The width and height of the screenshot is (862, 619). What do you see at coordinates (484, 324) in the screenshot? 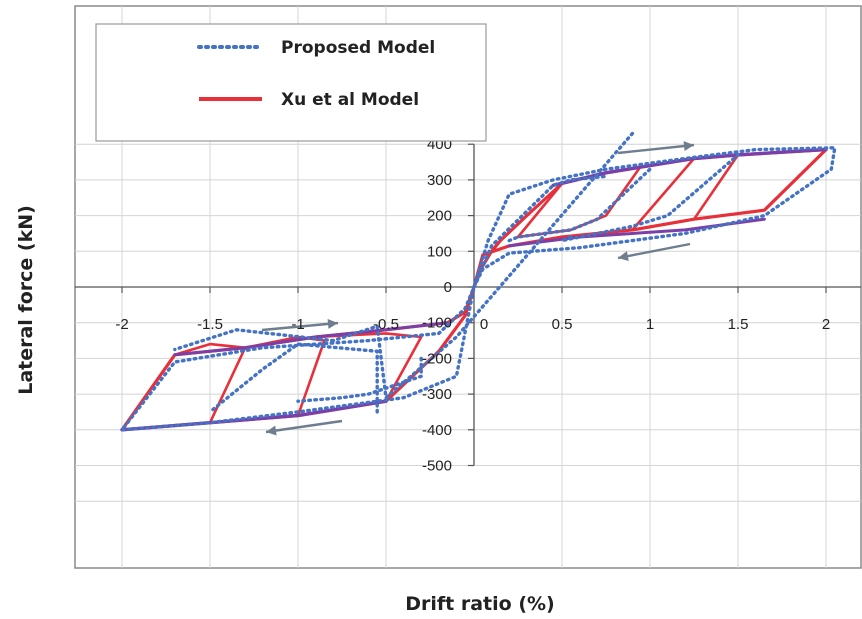
I see `x-tick-label: 0` at bounding box center [484, 324].